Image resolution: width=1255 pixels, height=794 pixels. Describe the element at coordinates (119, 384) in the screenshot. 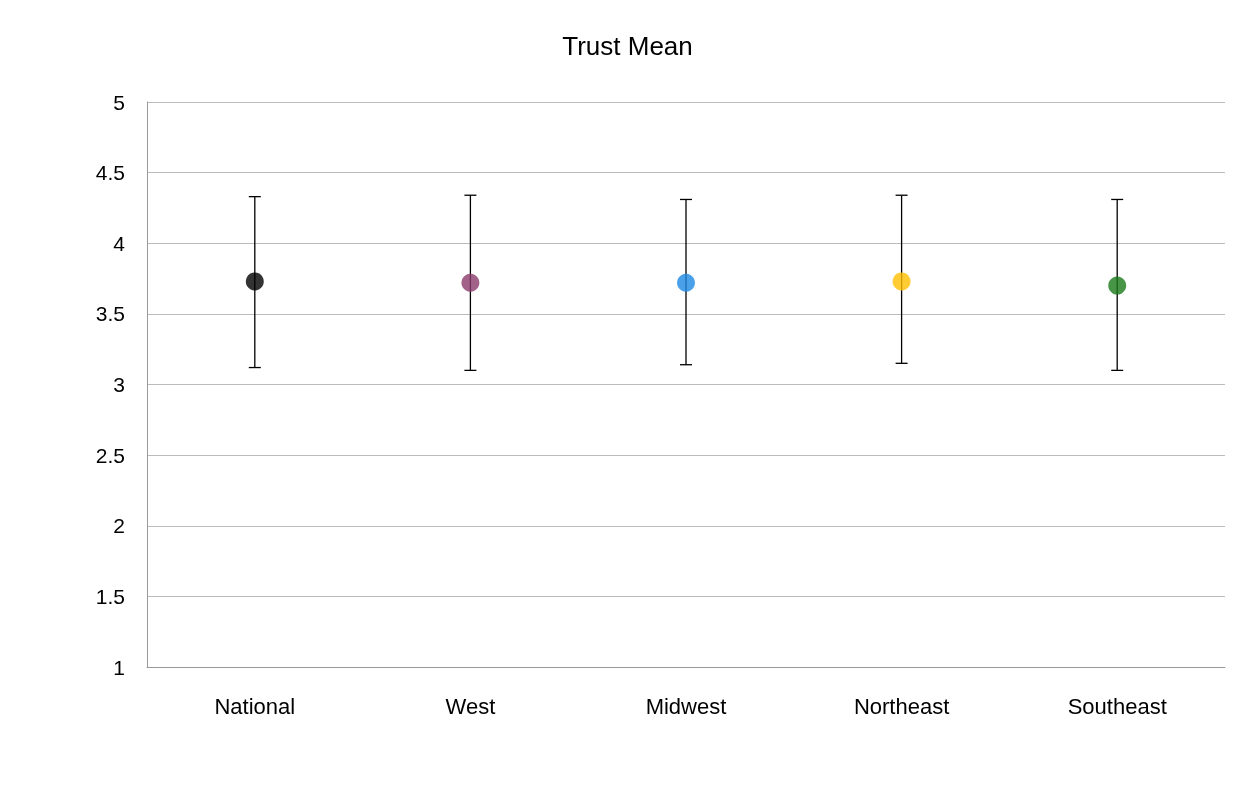

I see `y-tick-label: 3` at that location.